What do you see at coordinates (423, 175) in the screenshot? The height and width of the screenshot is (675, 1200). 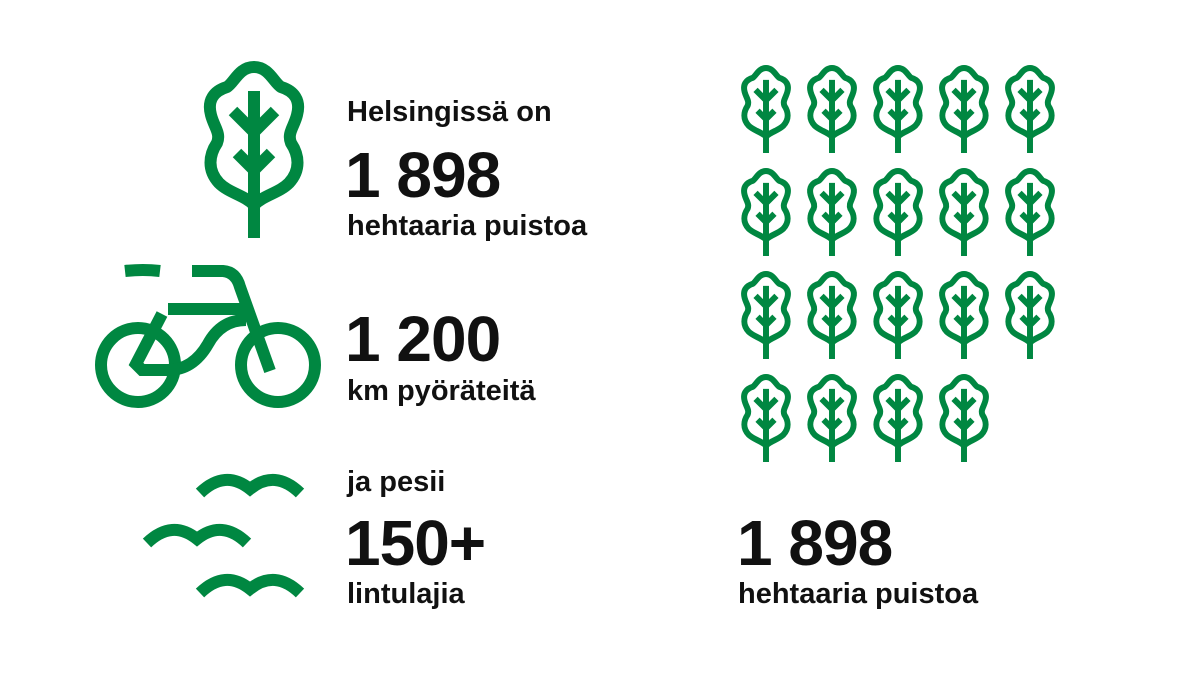 I see `parks-value: 1 898` at bounding box center [423, 175].